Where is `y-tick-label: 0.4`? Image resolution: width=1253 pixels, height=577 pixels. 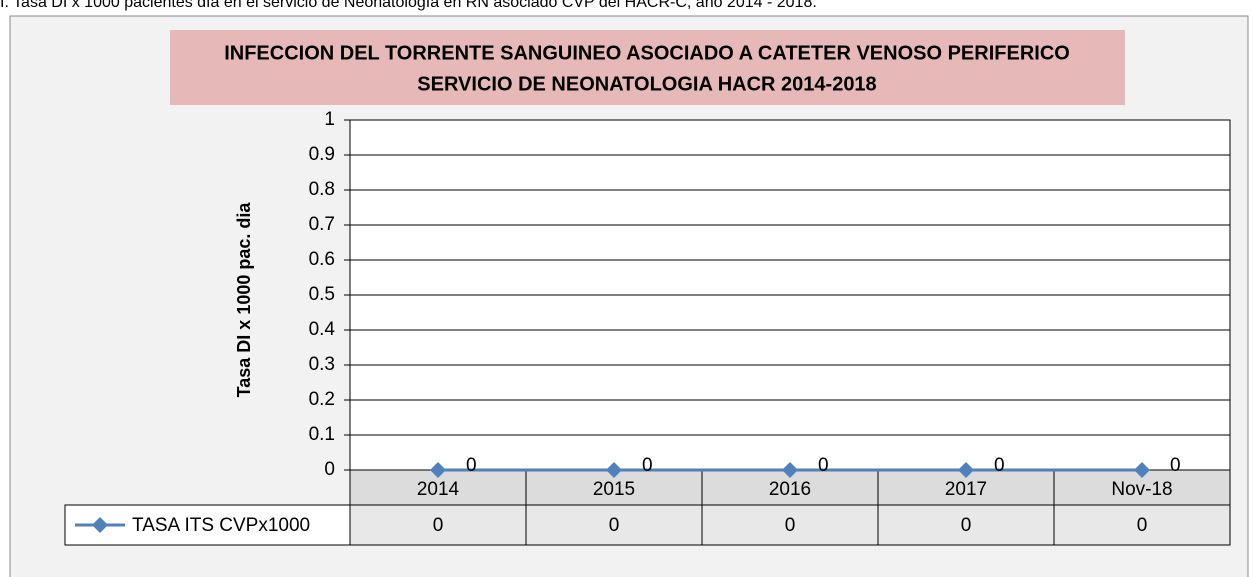 y-tick-label: 0.4 is located at coordinates (322, 329).